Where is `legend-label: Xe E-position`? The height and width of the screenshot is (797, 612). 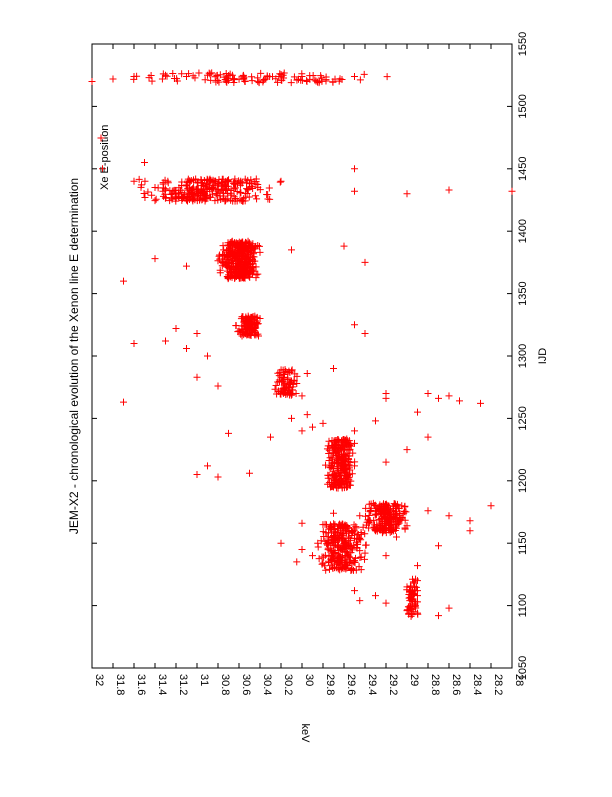
legend-label: Xe E-position is located at coordinates (105, 157).